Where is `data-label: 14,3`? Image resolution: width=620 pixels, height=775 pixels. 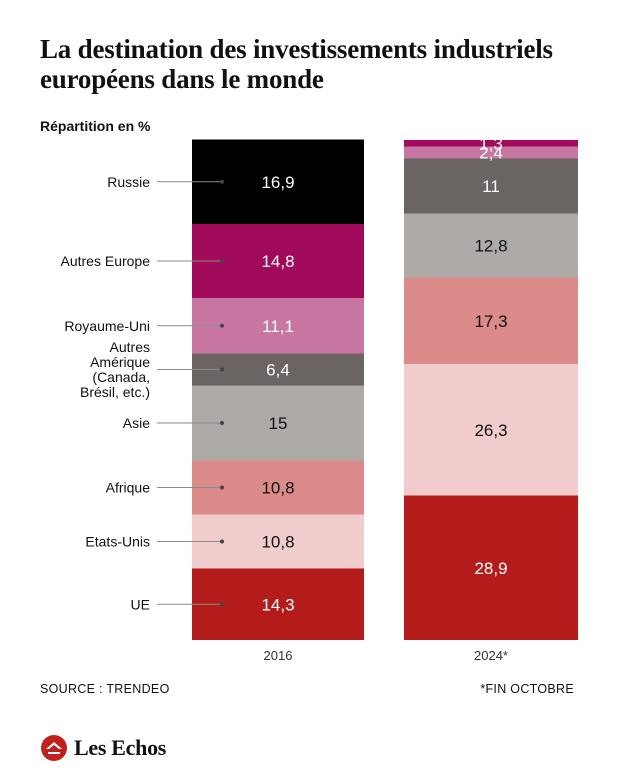 data-label: 14,3 is located at coordinates (277, 604).